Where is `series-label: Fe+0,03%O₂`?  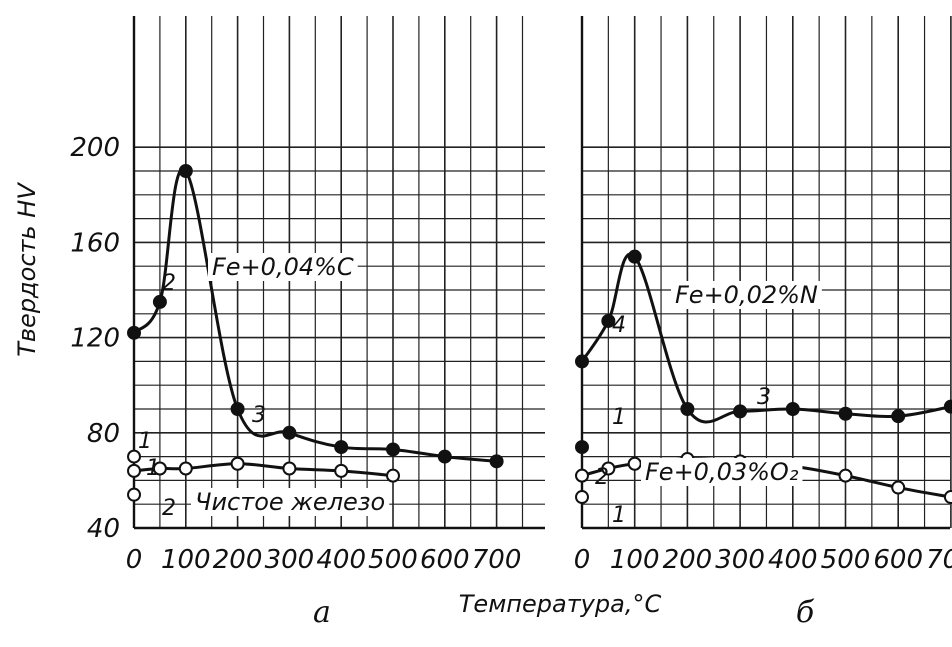
series-label: Fe+0,03%O₂ is located at coordinates (722, 472).